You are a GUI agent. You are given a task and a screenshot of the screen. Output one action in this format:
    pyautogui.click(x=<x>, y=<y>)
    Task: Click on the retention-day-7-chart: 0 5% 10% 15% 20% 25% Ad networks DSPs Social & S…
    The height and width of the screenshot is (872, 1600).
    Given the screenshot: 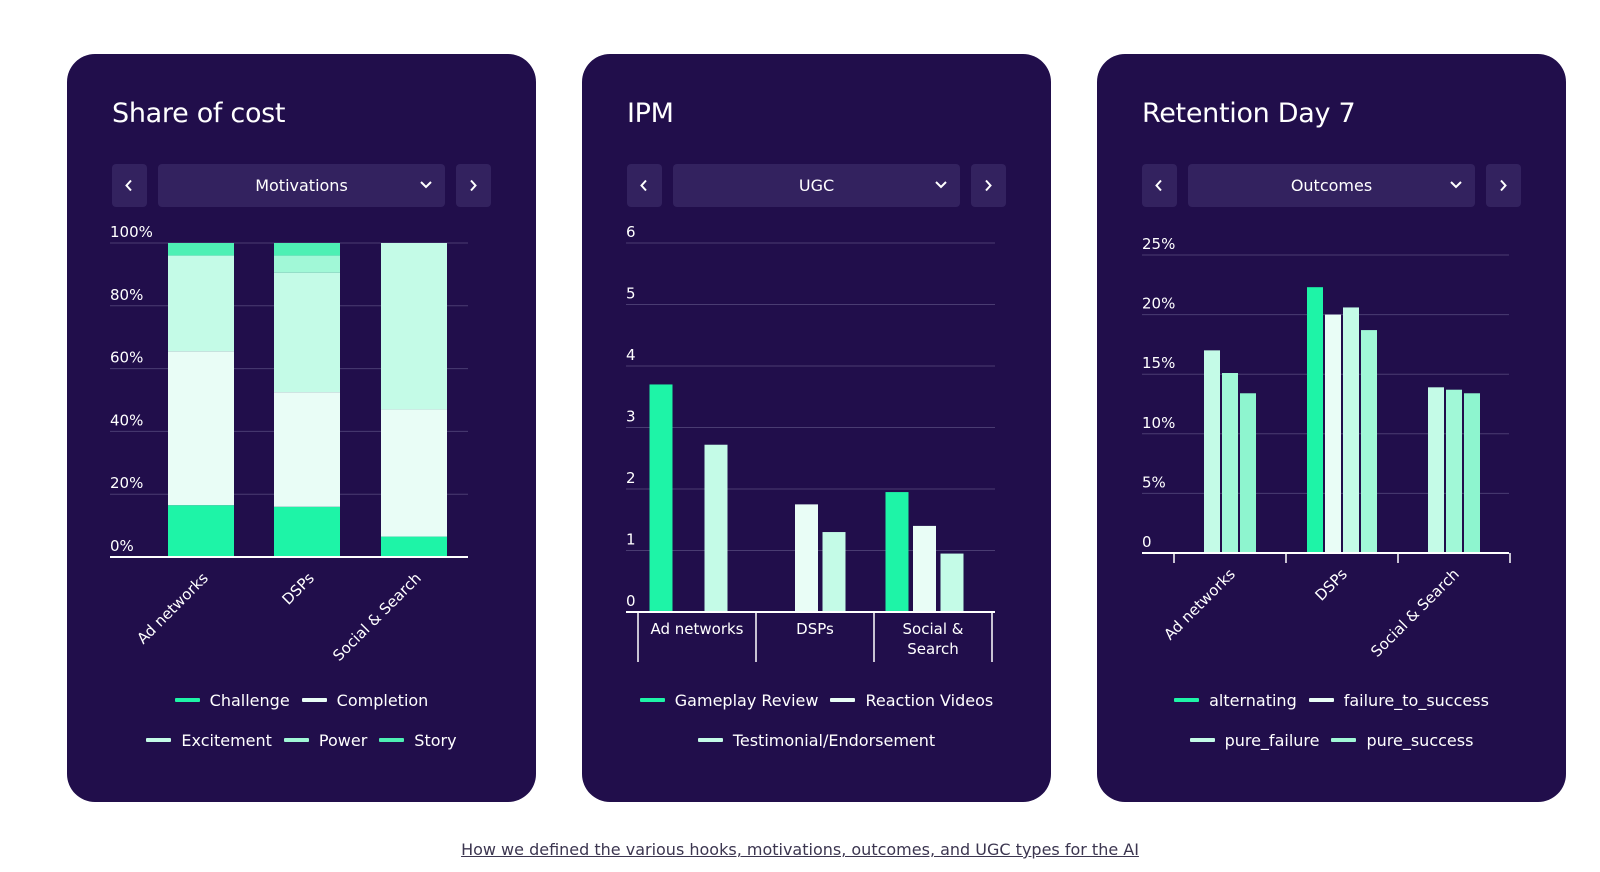 What is the action you would take?
    pyautogui.click(x=1326, y=448)
    